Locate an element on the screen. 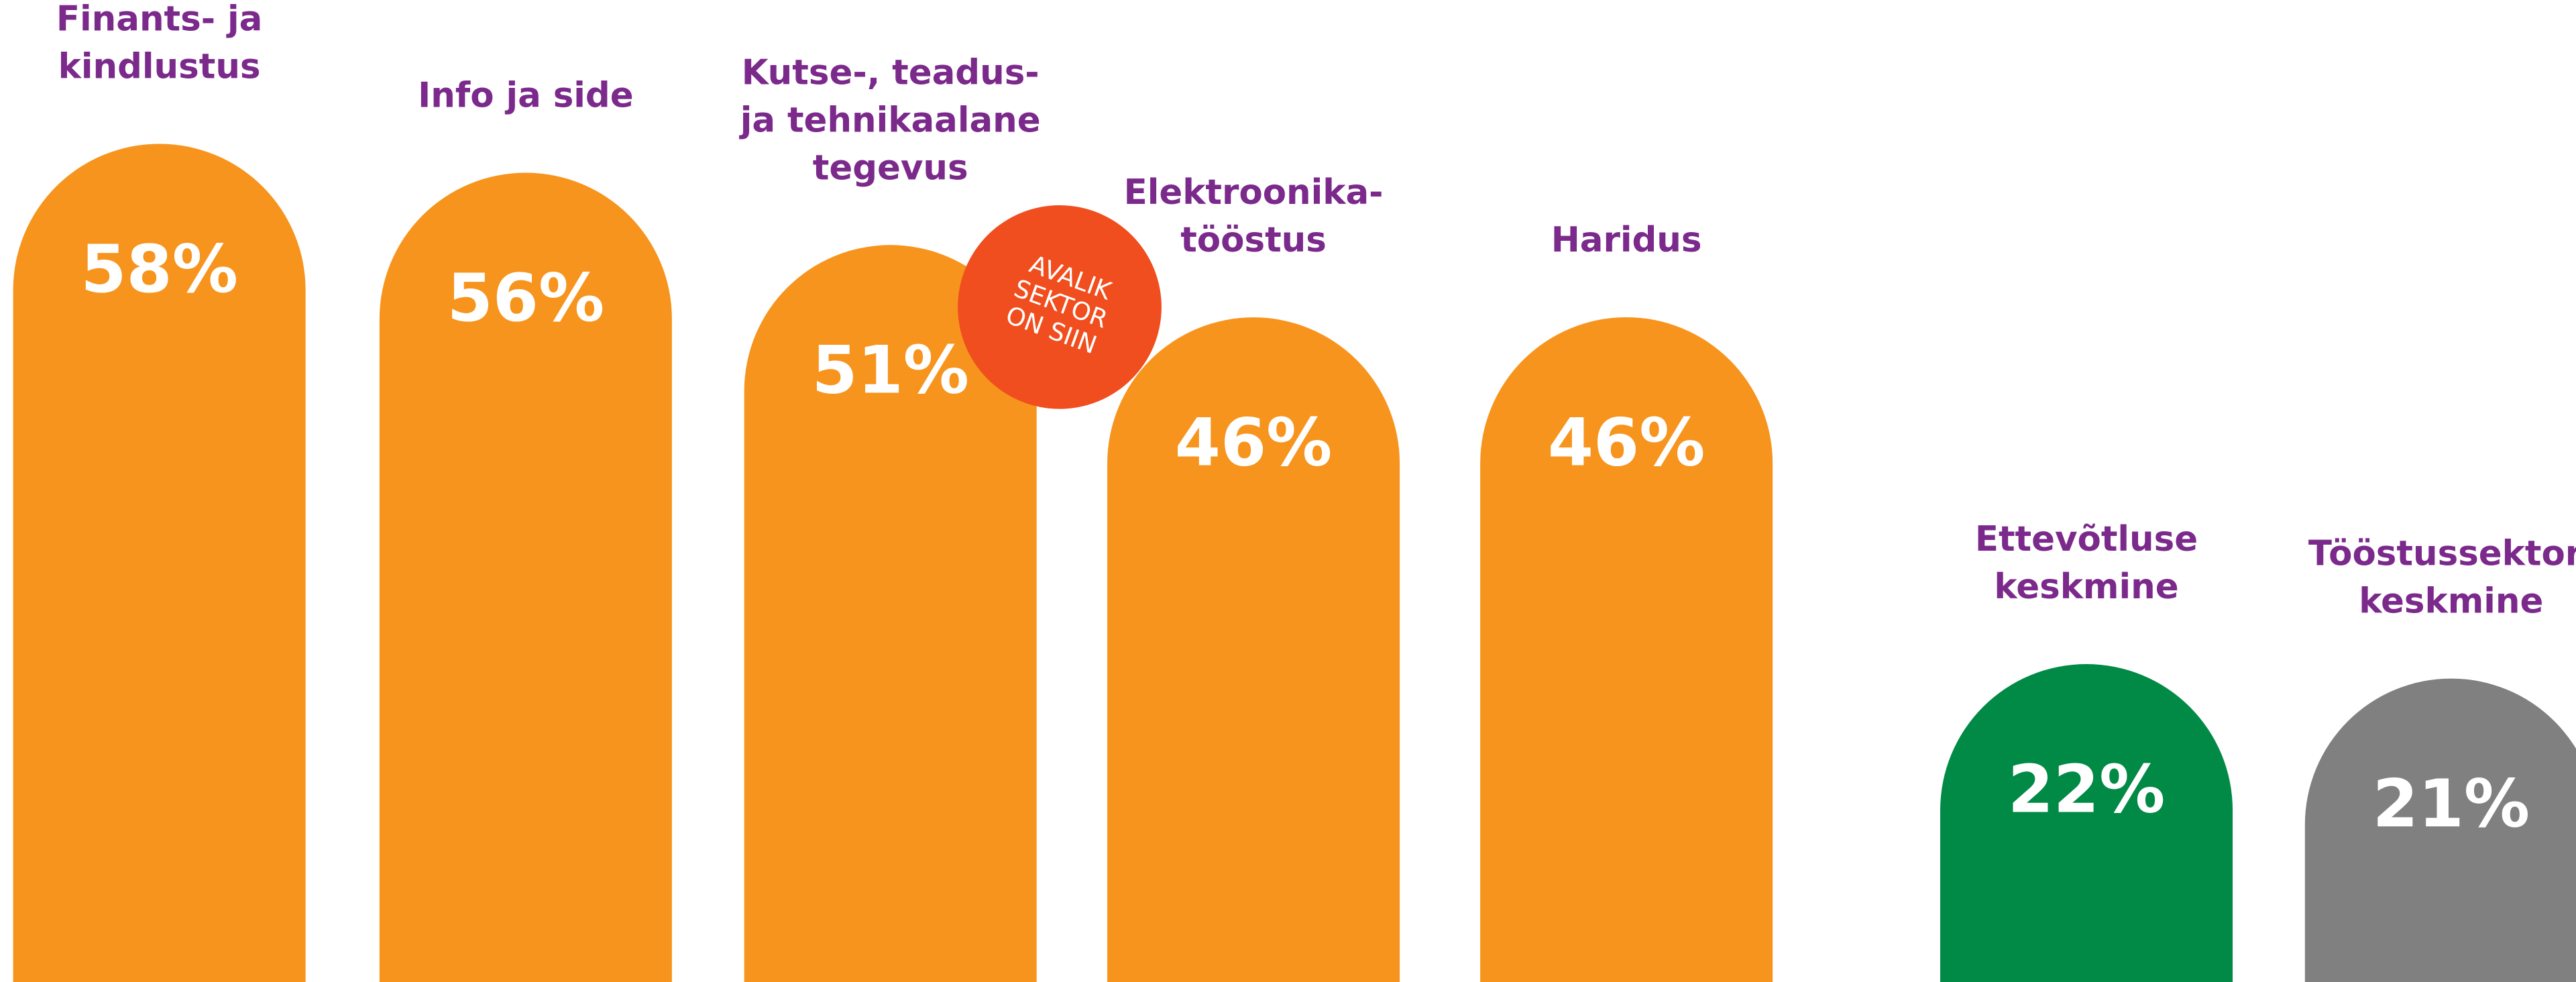 This screenshot has width=2576, height=982. badge-circle is located at coordinates (1060, 307).